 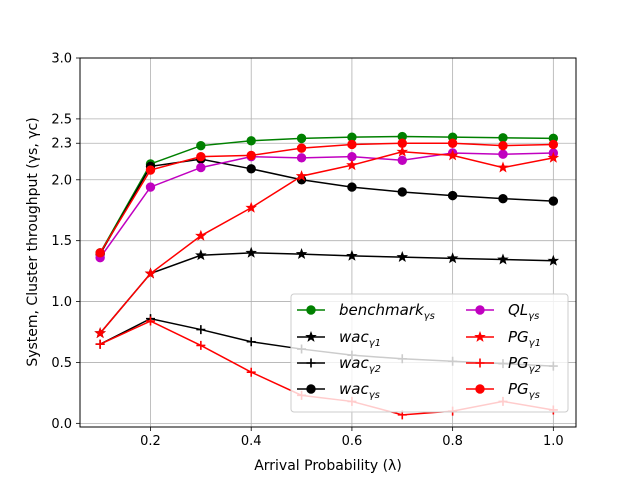 I want to click on y-tick-label: 2.5, so click(x=61, y=119).